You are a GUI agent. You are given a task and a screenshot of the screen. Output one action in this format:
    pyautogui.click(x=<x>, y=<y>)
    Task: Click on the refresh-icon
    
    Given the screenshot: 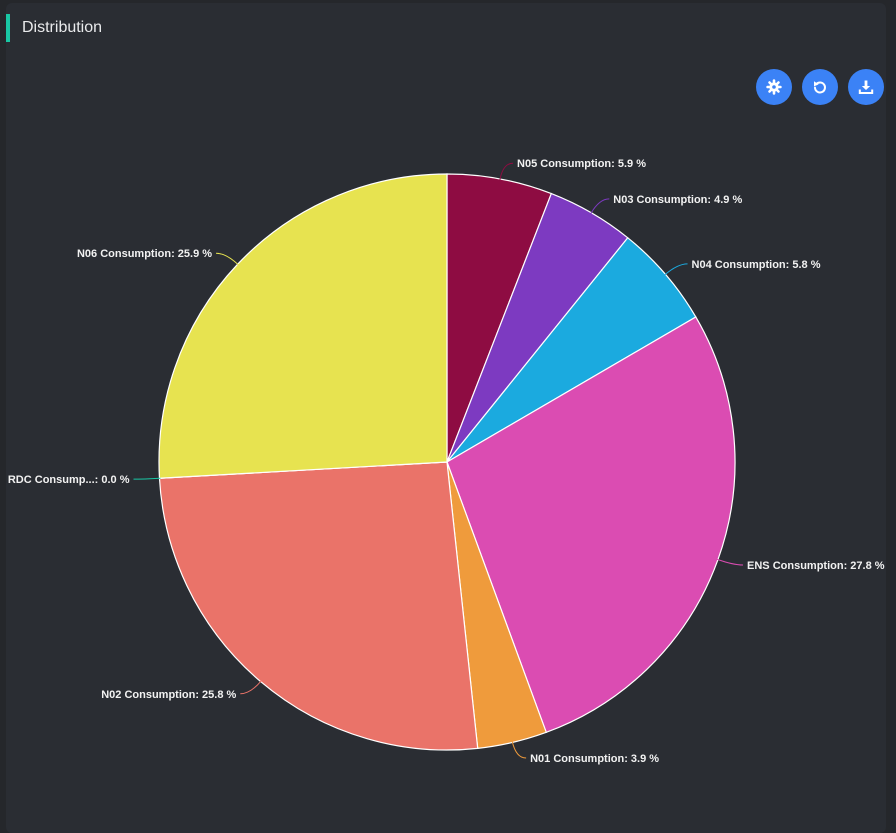 What is the action you would take?
    pyautogui.click(x=820, y=87)
    